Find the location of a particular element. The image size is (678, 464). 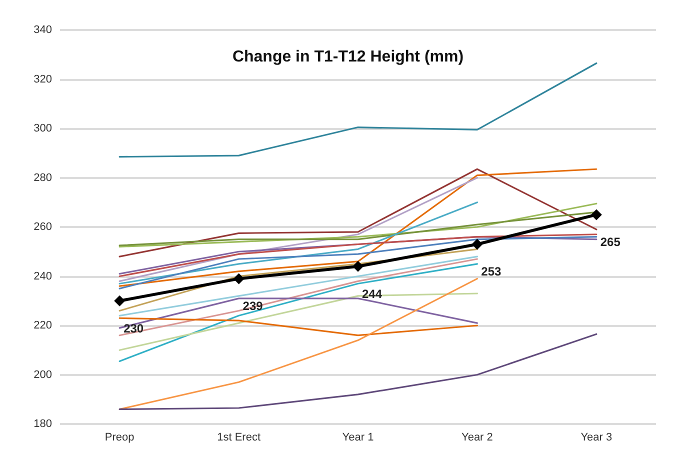

y-tick-label: 180 is located at coordinates (43, 424).